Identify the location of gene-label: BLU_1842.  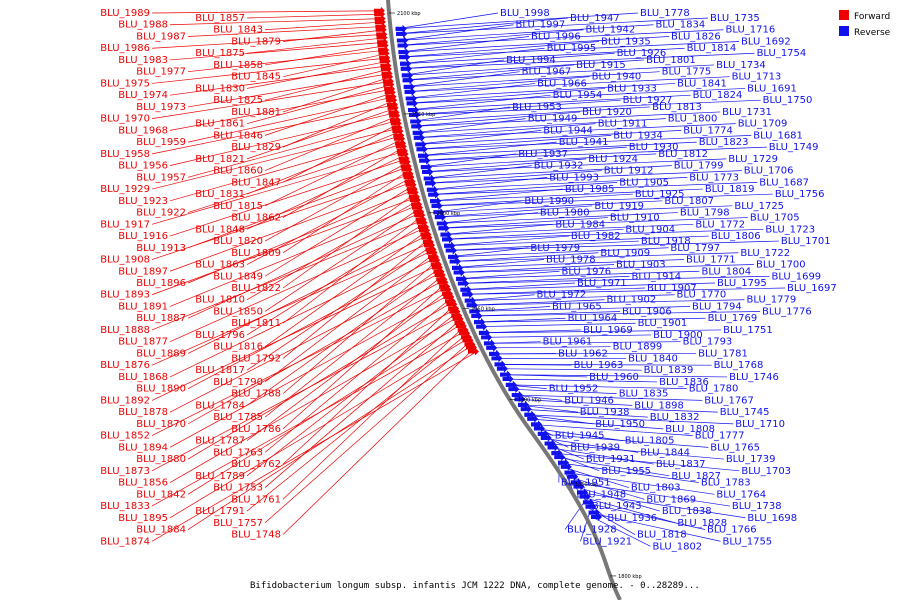
(161, 494).